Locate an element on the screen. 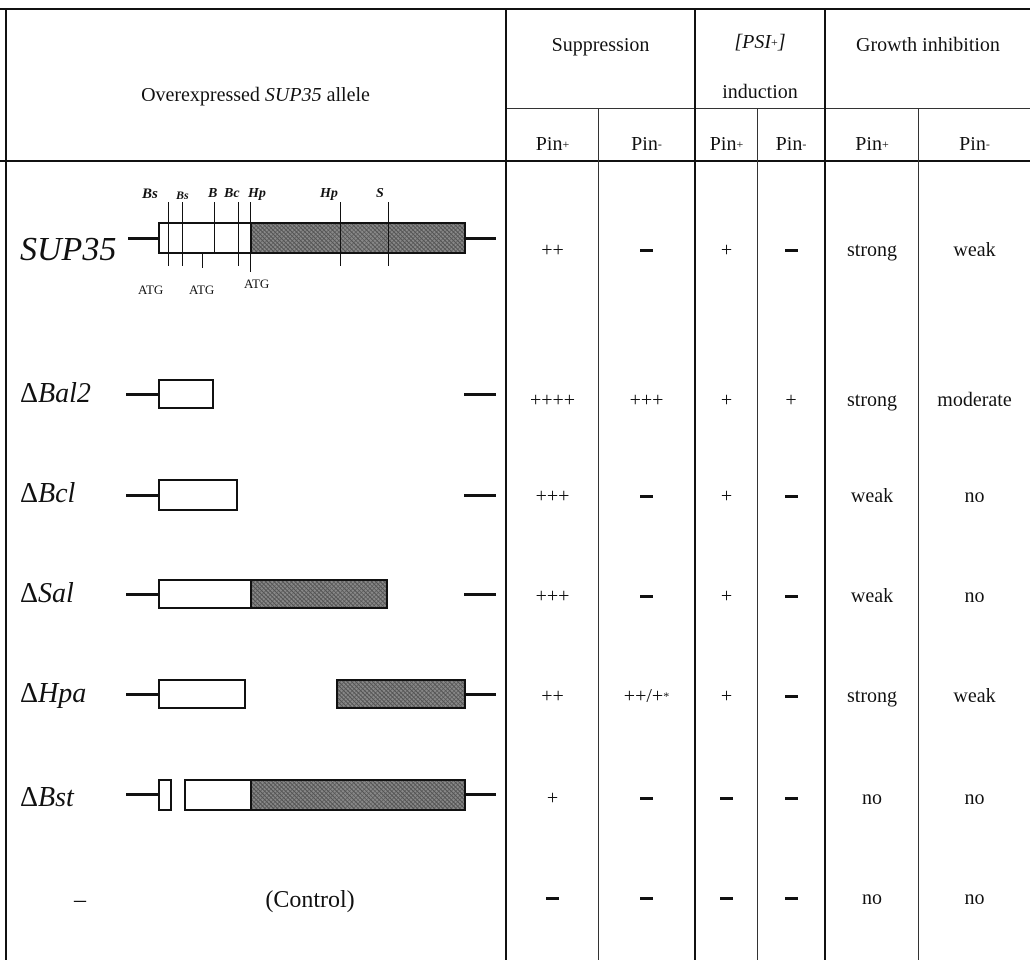 The width and height of the screenshot is (1030, 960). growth-pin-neg-label: Pin is located at coordinates (972, 143).